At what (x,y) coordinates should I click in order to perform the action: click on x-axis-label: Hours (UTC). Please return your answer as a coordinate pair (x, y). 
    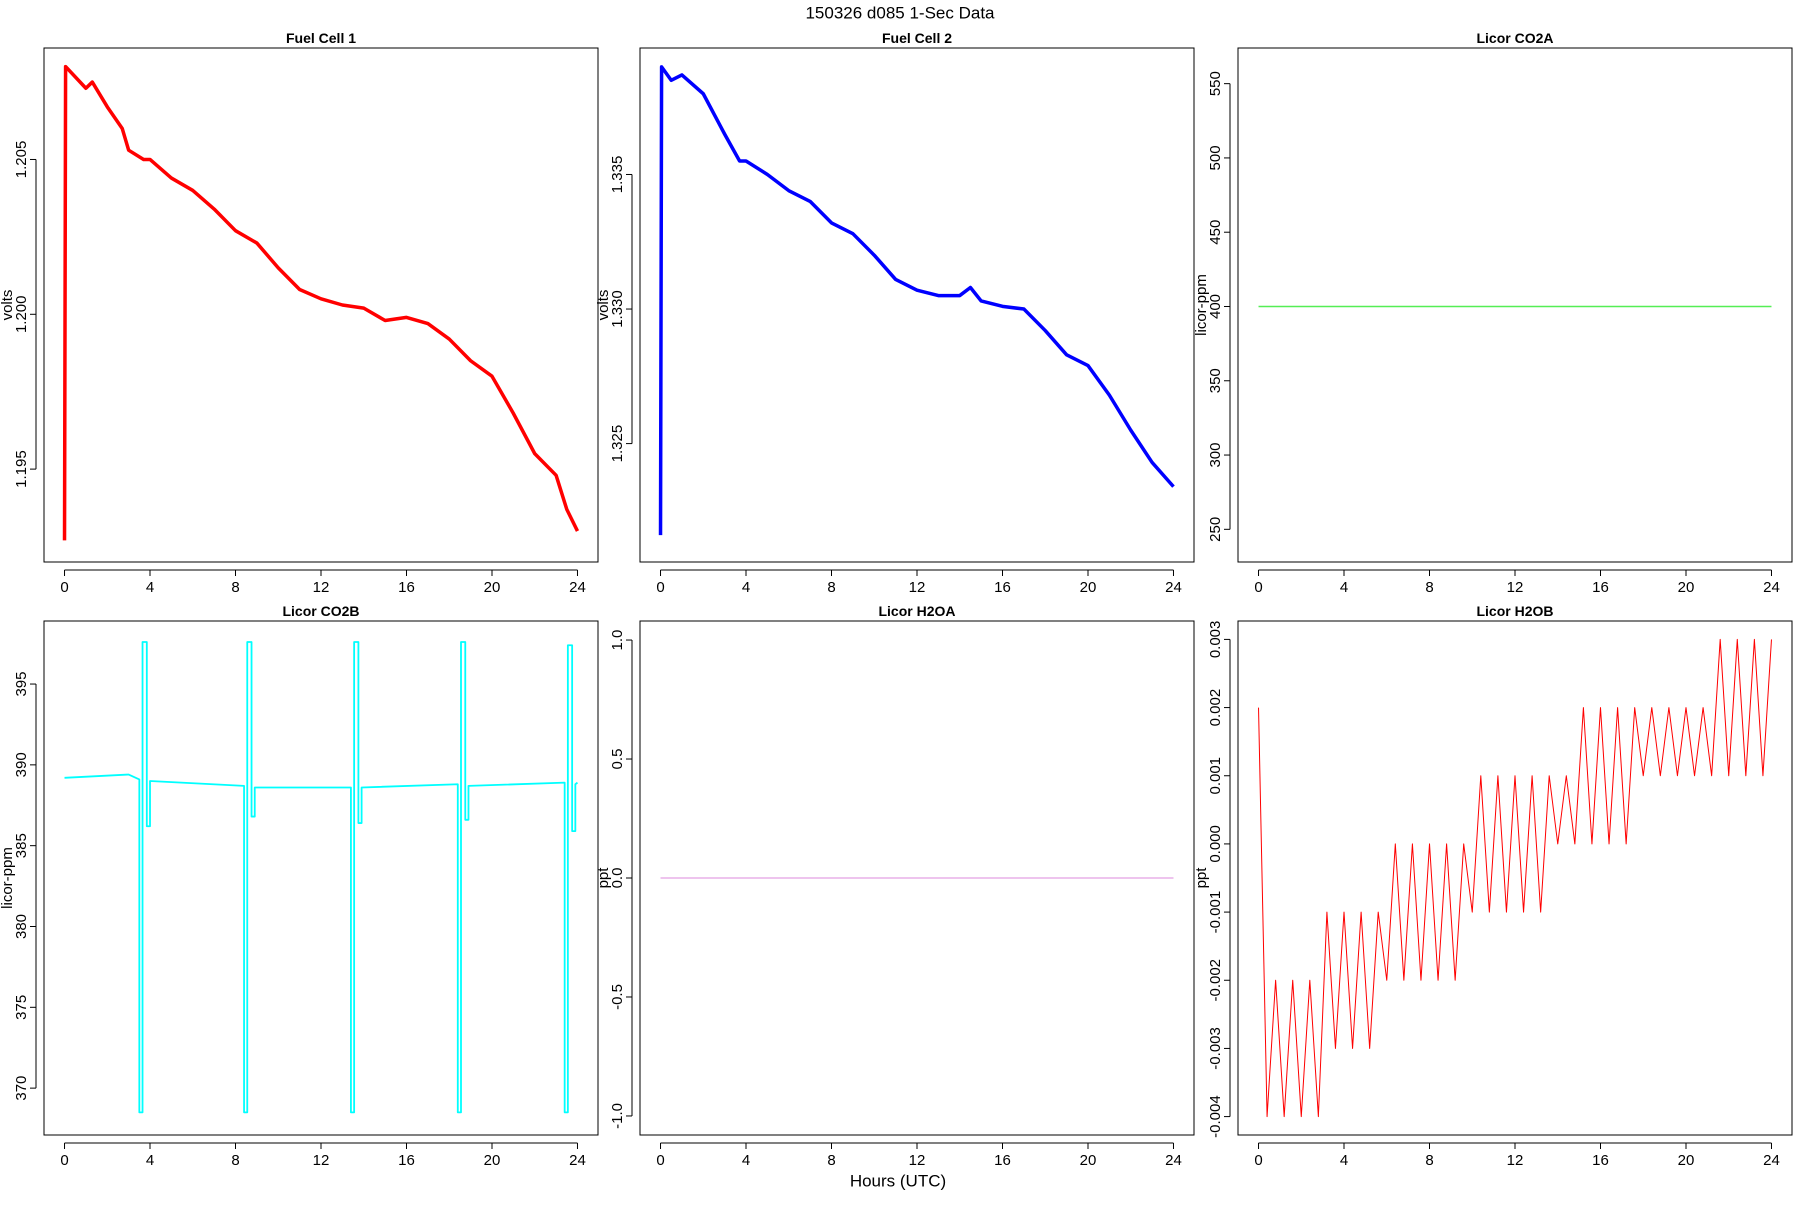
    Looking at the image, I should click on (898, 1180).